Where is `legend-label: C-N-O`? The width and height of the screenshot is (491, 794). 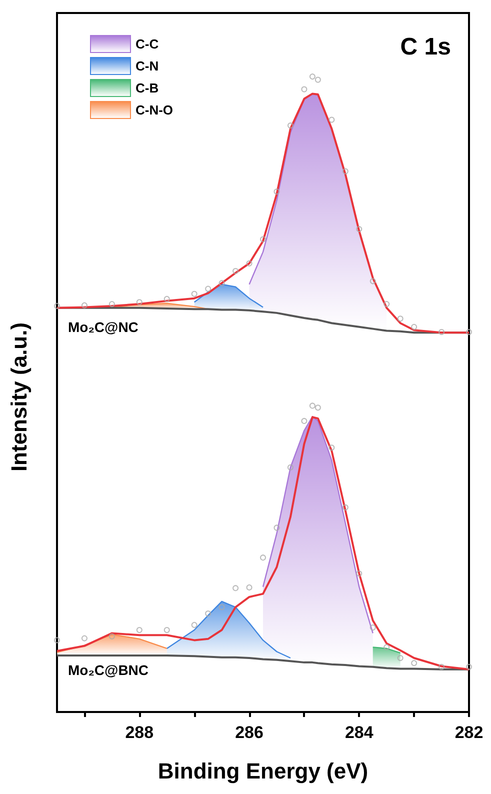 legend-label: C-N-O is located at coordinates (155, 110).